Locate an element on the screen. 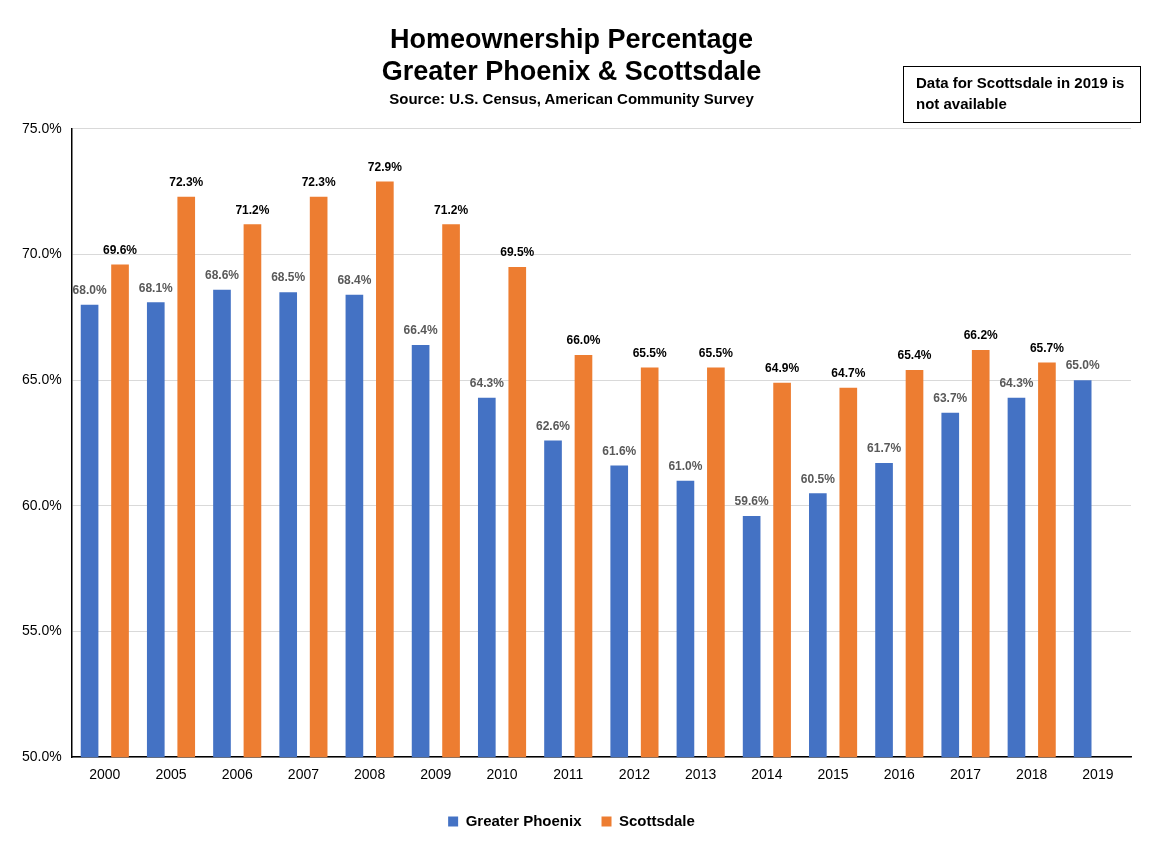 This screenshot has height=849, width=1167. data-label: 65.7% is located at coordinates (1047, 347).